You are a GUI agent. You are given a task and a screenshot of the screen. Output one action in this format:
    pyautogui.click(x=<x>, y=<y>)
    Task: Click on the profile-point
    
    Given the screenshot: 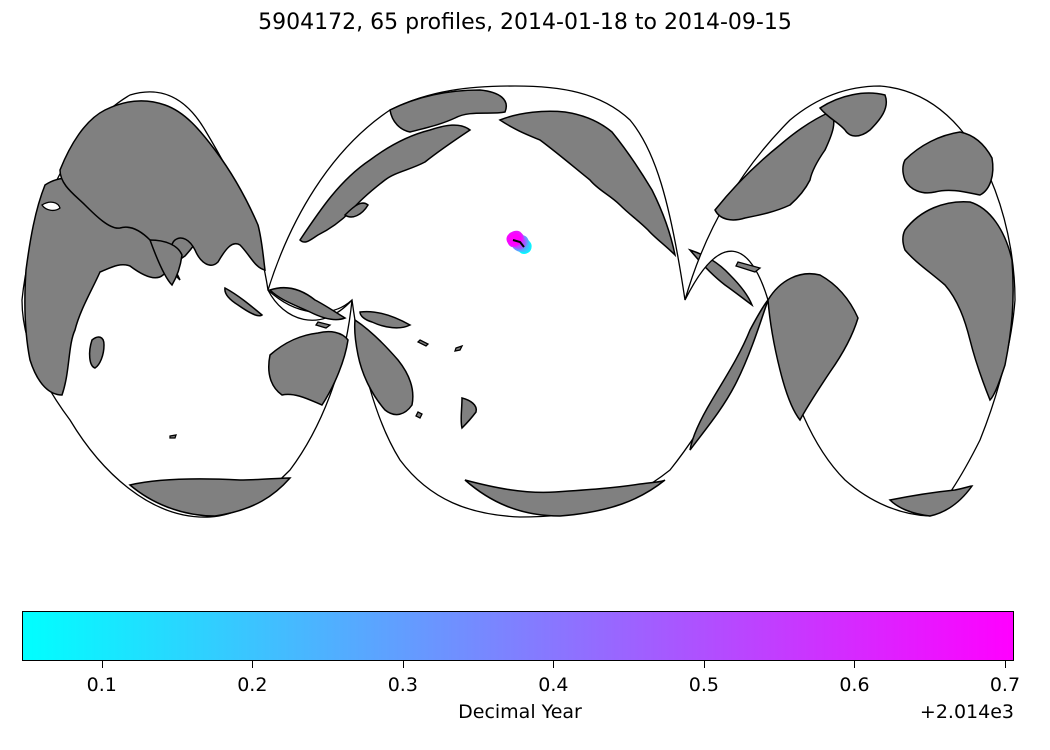 What is the action you would take?
    pyautogui.click(x=515, y=239)
    